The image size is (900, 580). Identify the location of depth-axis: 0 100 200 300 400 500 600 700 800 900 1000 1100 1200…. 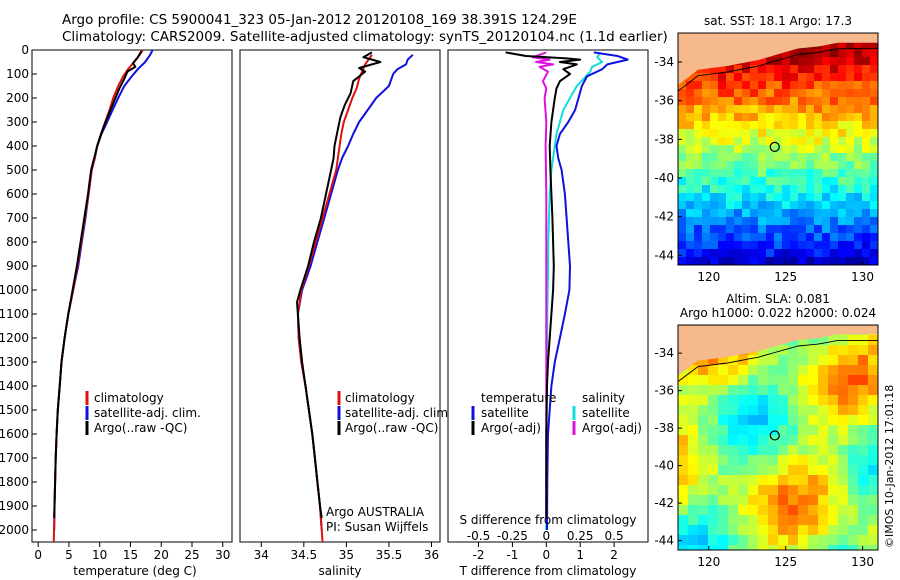
(18, 290).